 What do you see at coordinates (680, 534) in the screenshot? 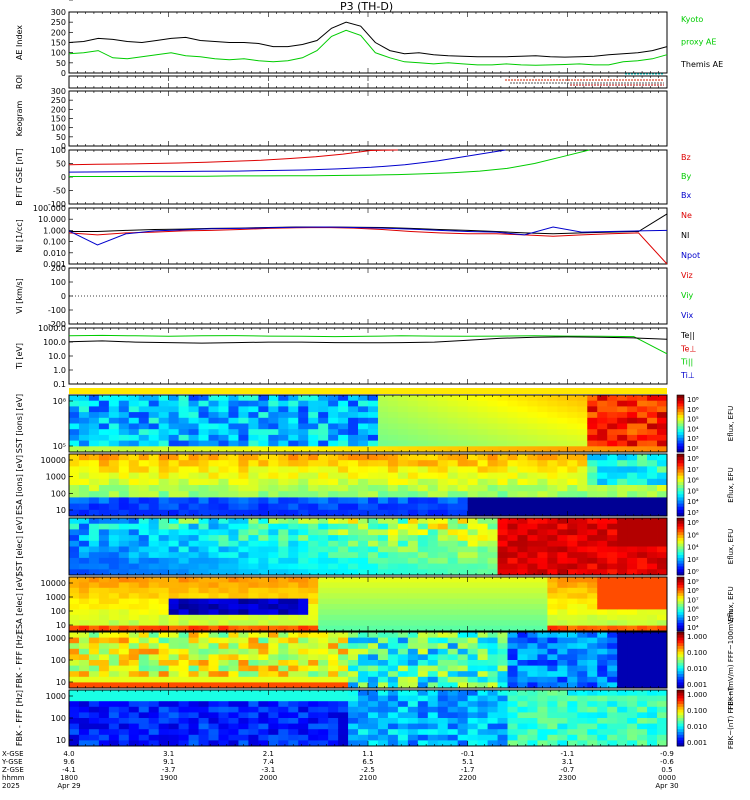
I see `spectrogram-3-colorbar-step` at bounding box center [680, 534].